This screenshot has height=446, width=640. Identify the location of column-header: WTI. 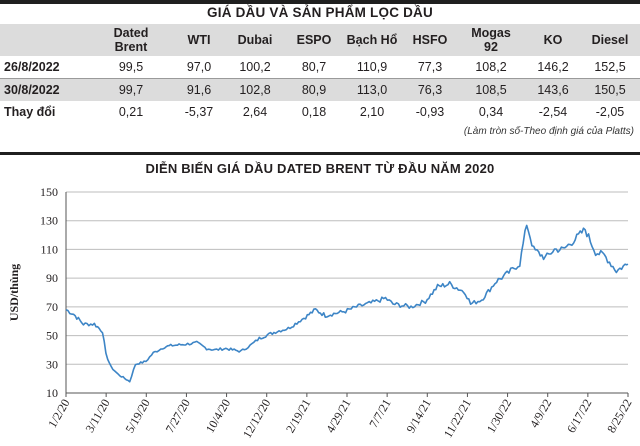
(199, 40).